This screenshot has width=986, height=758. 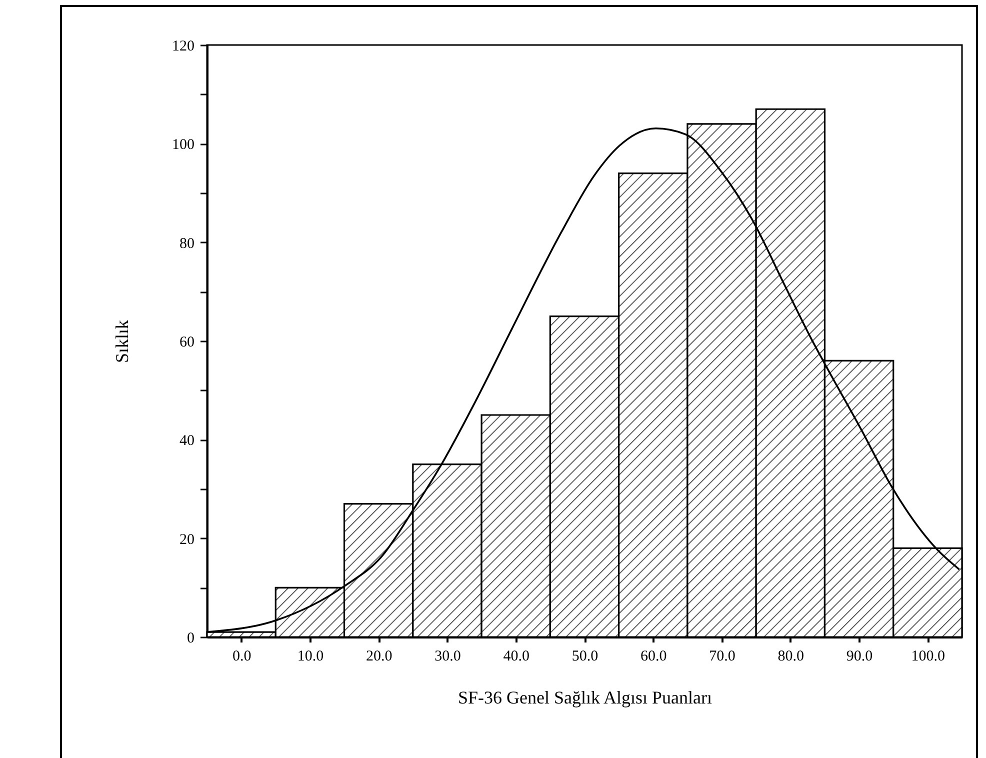 What do you see at coordinates (187, 540) in the screenshot?
I see `y-tick-label: 20` at bounding box center [187, 540].